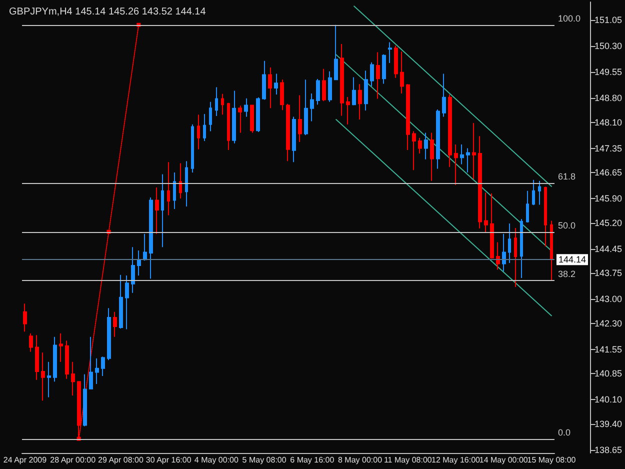 This screenshot has width=625, height=469. I want to click on y-tick-label: 146.65, so click(608, 173).